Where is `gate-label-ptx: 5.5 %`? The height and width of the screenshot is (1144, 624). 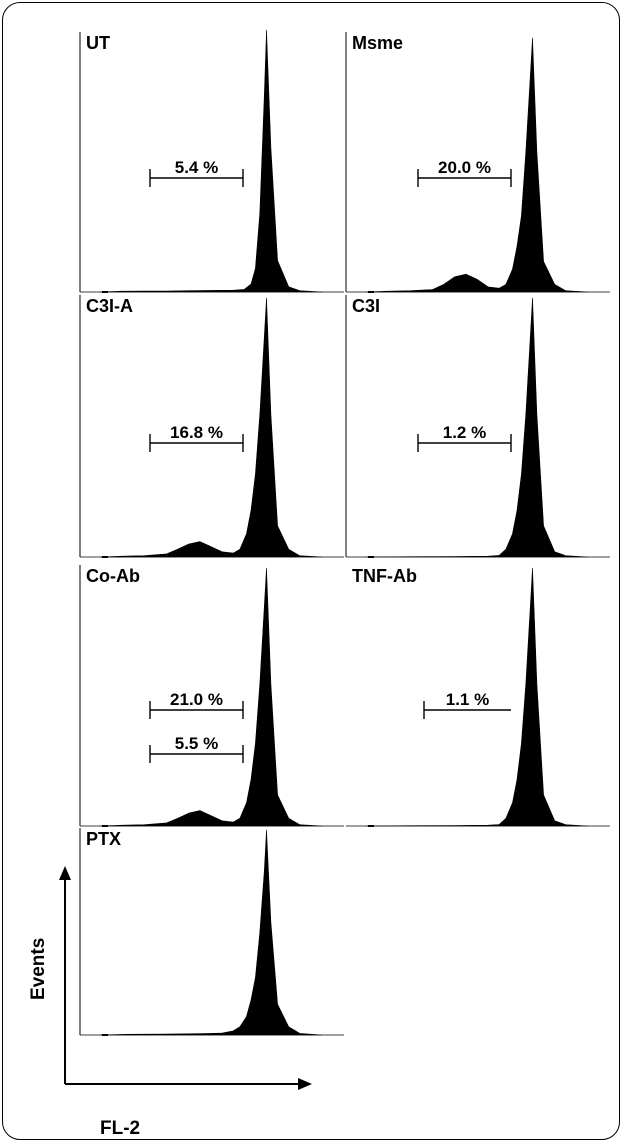
gate-label-ptx: 5.5 % is located at coordinates (196, 743).